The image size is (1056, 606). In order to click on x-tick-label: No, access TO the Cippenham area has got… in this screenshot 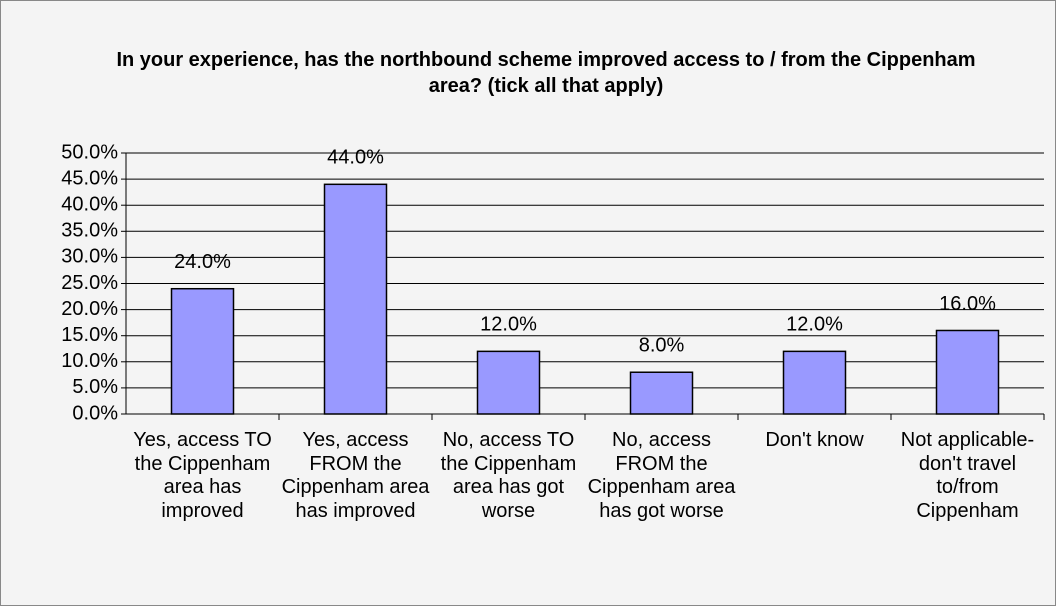, I will do `click(508, 475)`.